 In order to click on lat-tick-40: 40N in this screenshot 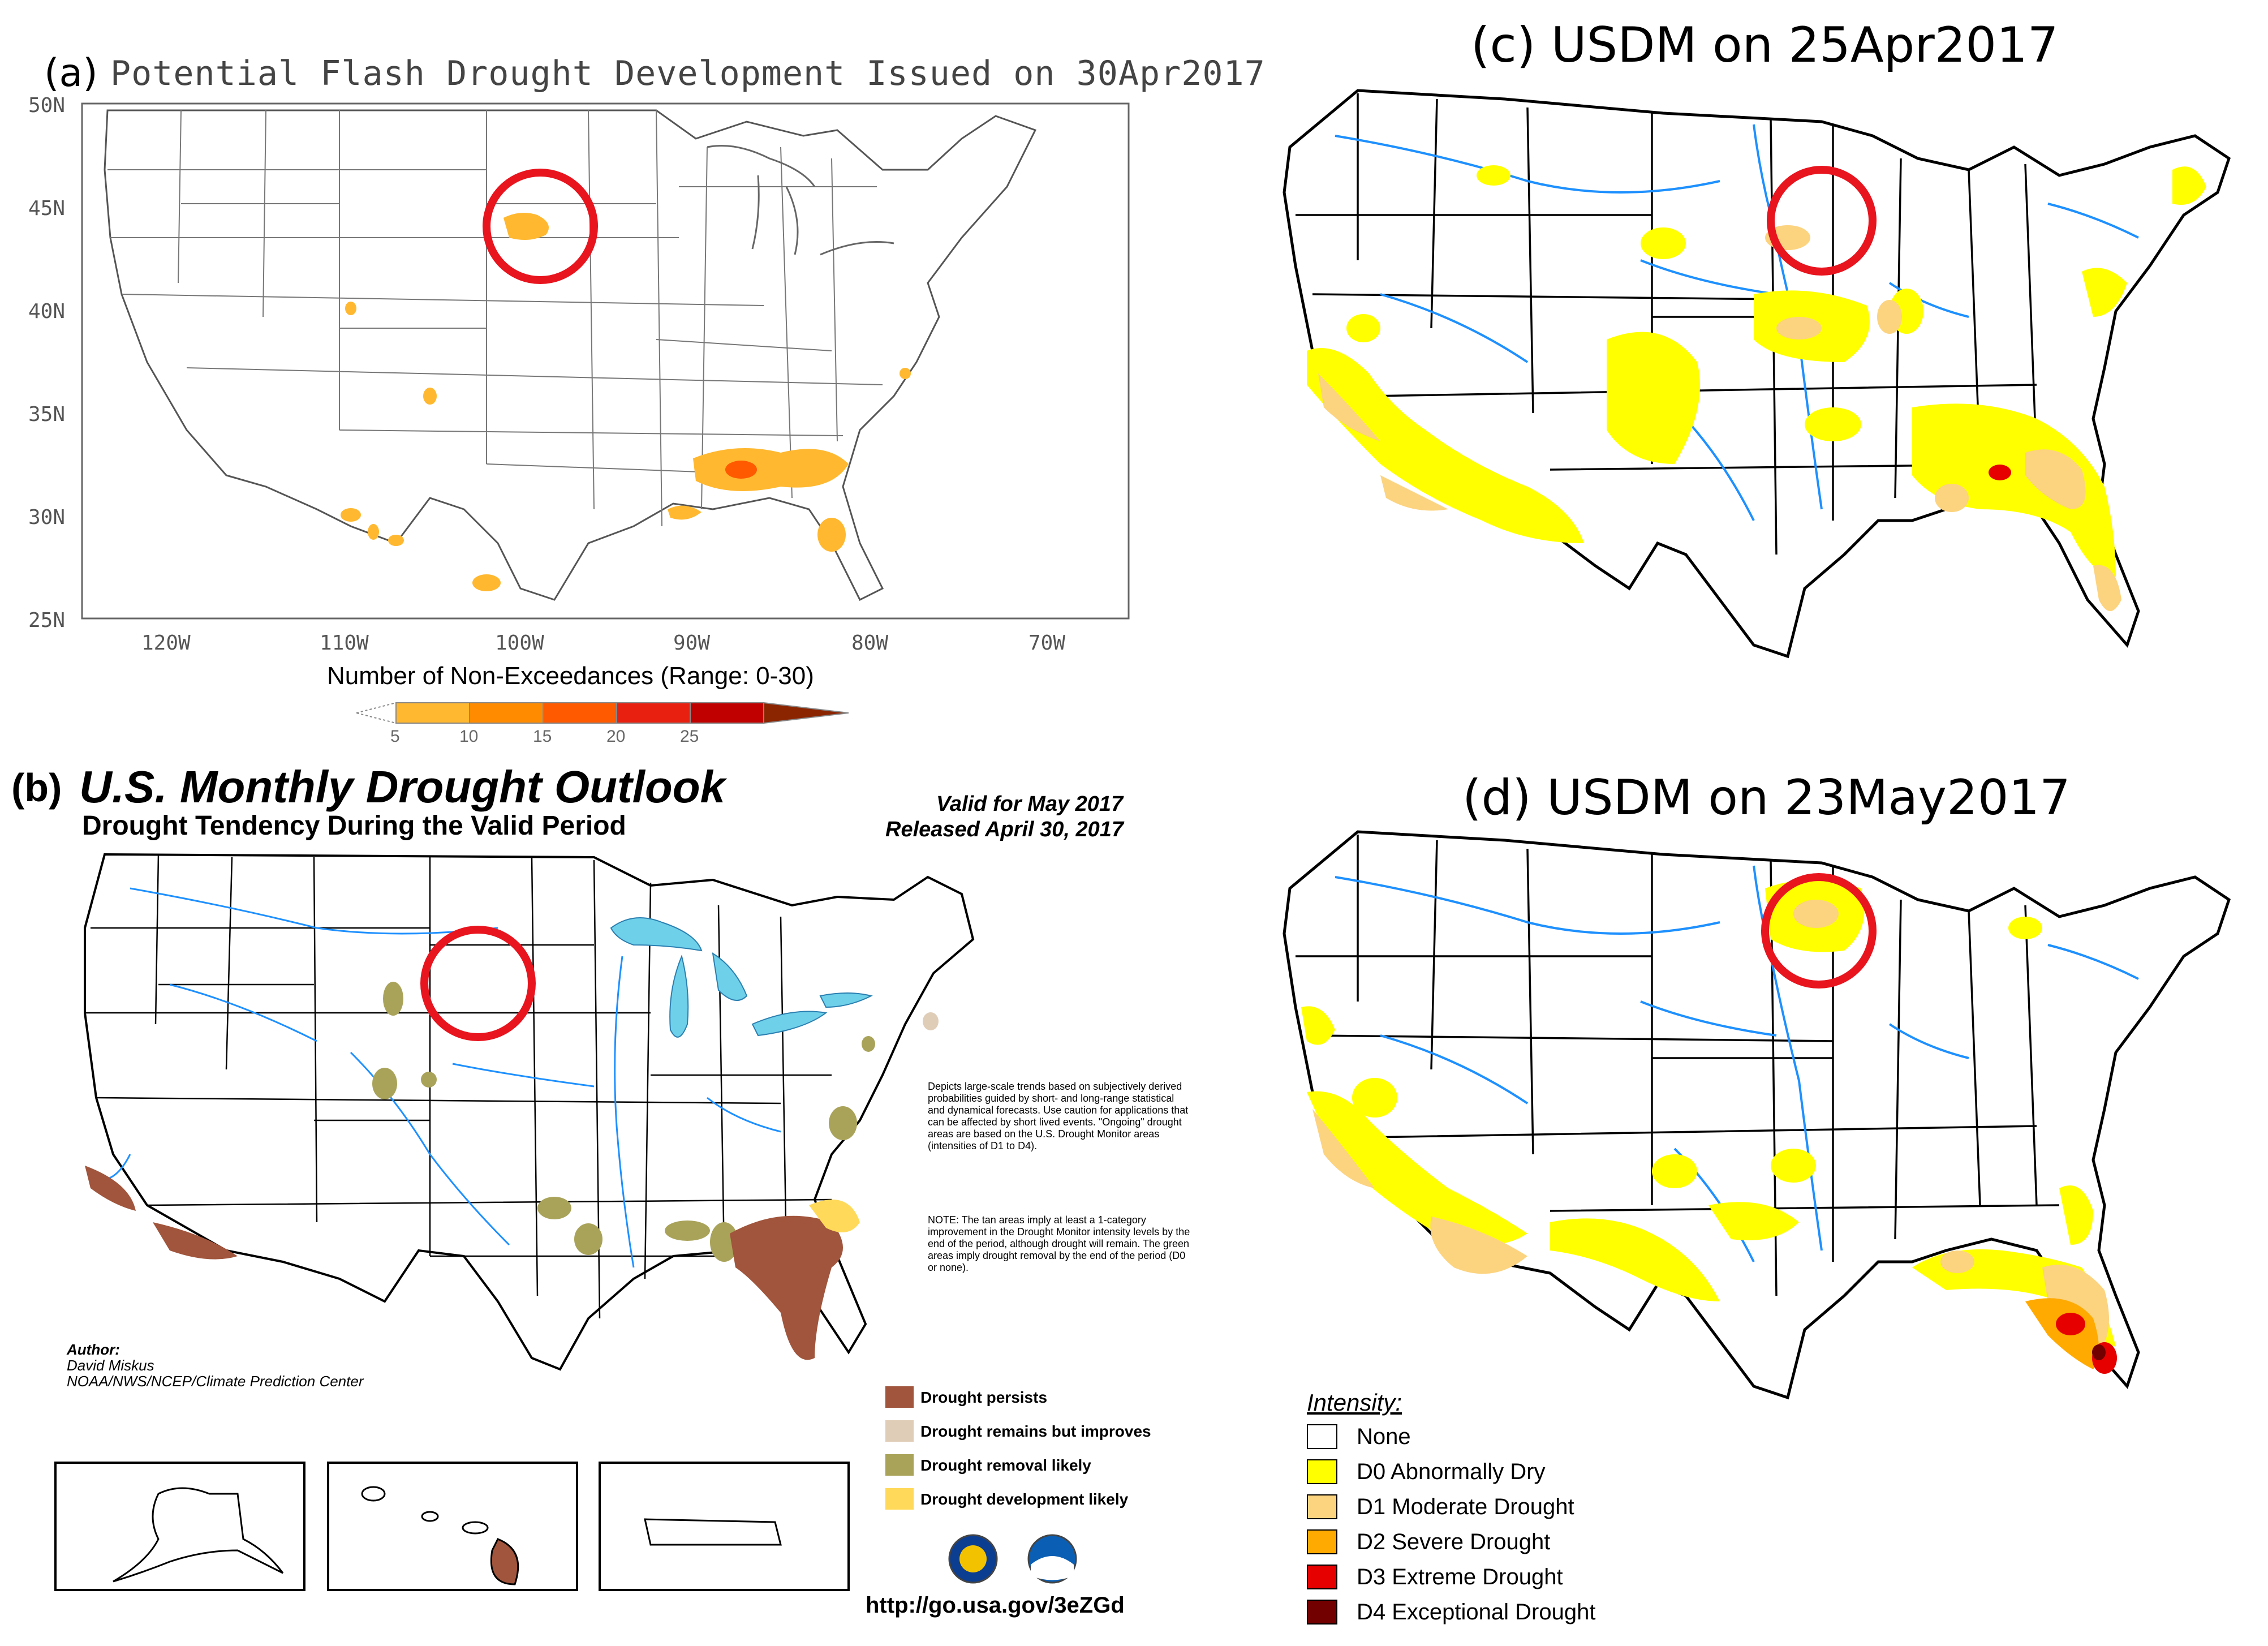, I will do `click(46, 312)`.